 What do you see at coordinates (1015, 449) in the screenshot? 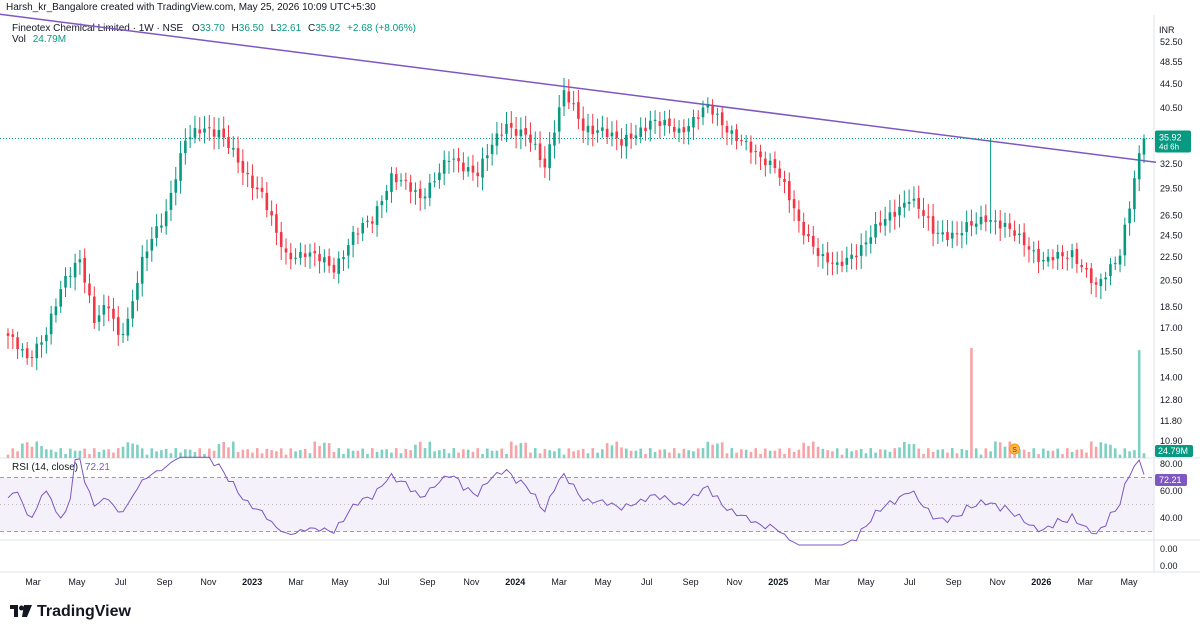
I see `event-marker-icon` at bounding box center [1015, 449].